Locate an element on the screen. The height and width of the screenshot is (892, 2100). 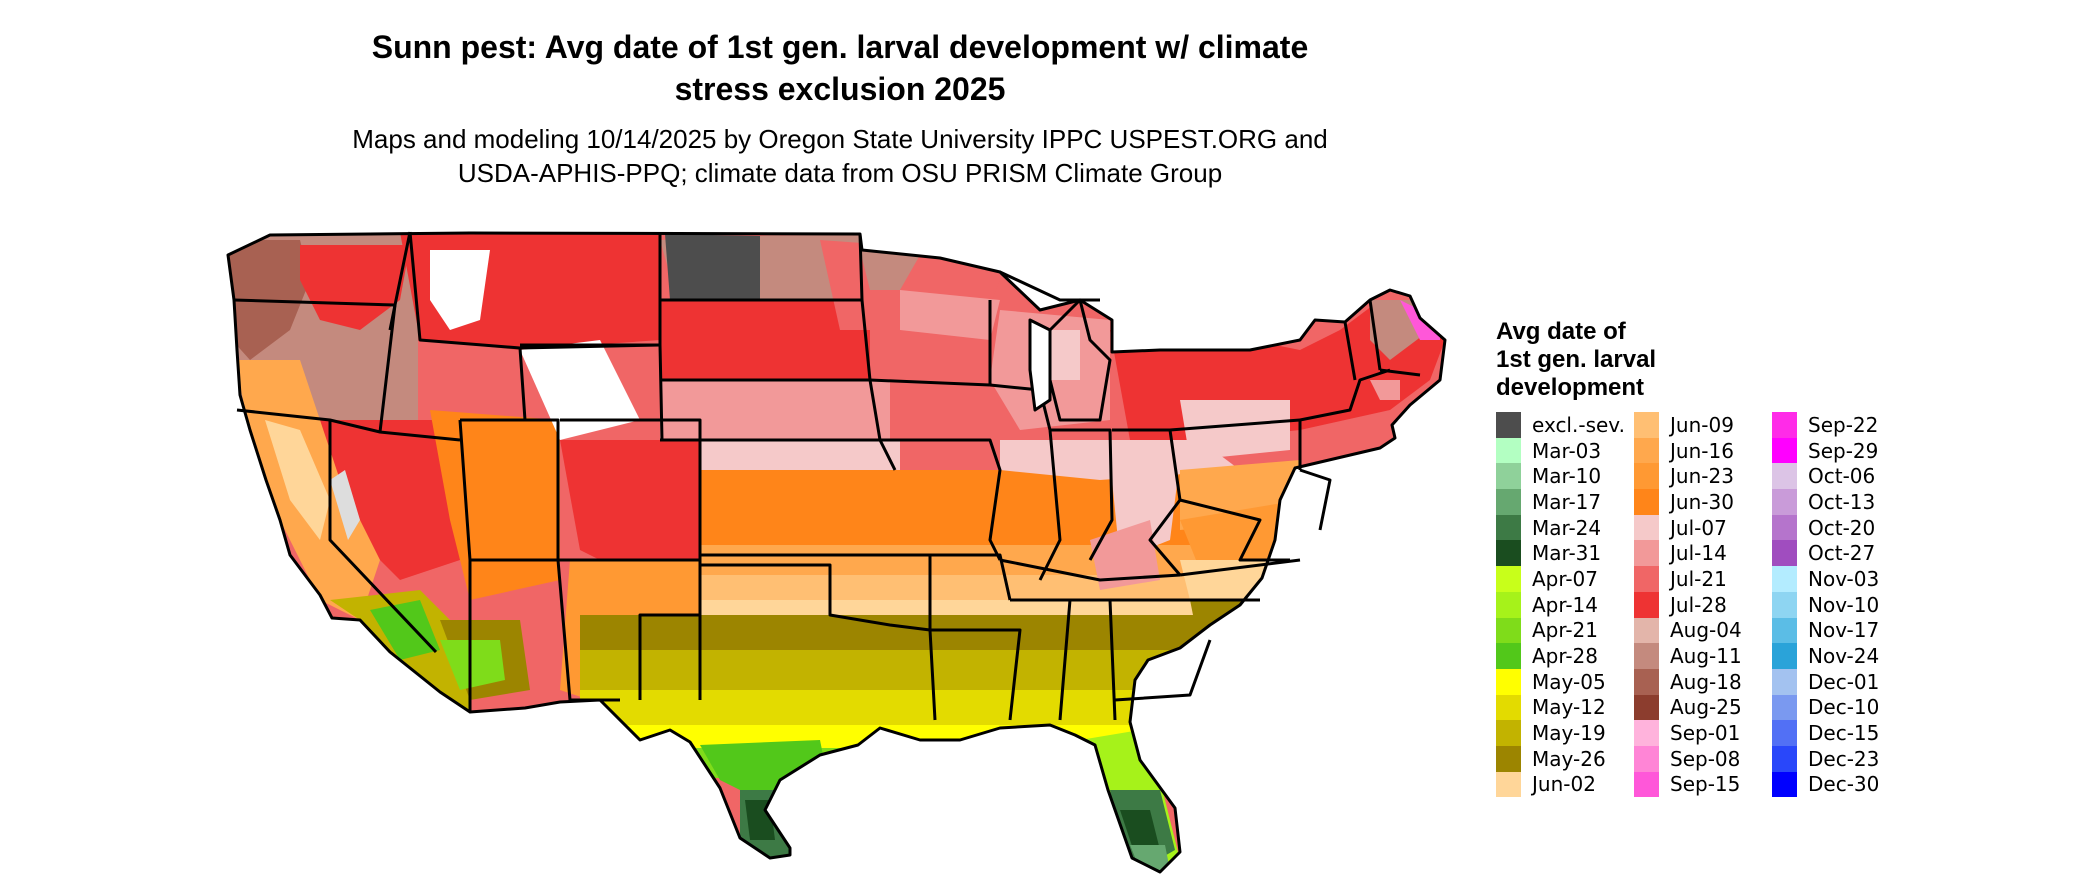
legend-item: Oct-27 is located at coordinates (1841, 553).